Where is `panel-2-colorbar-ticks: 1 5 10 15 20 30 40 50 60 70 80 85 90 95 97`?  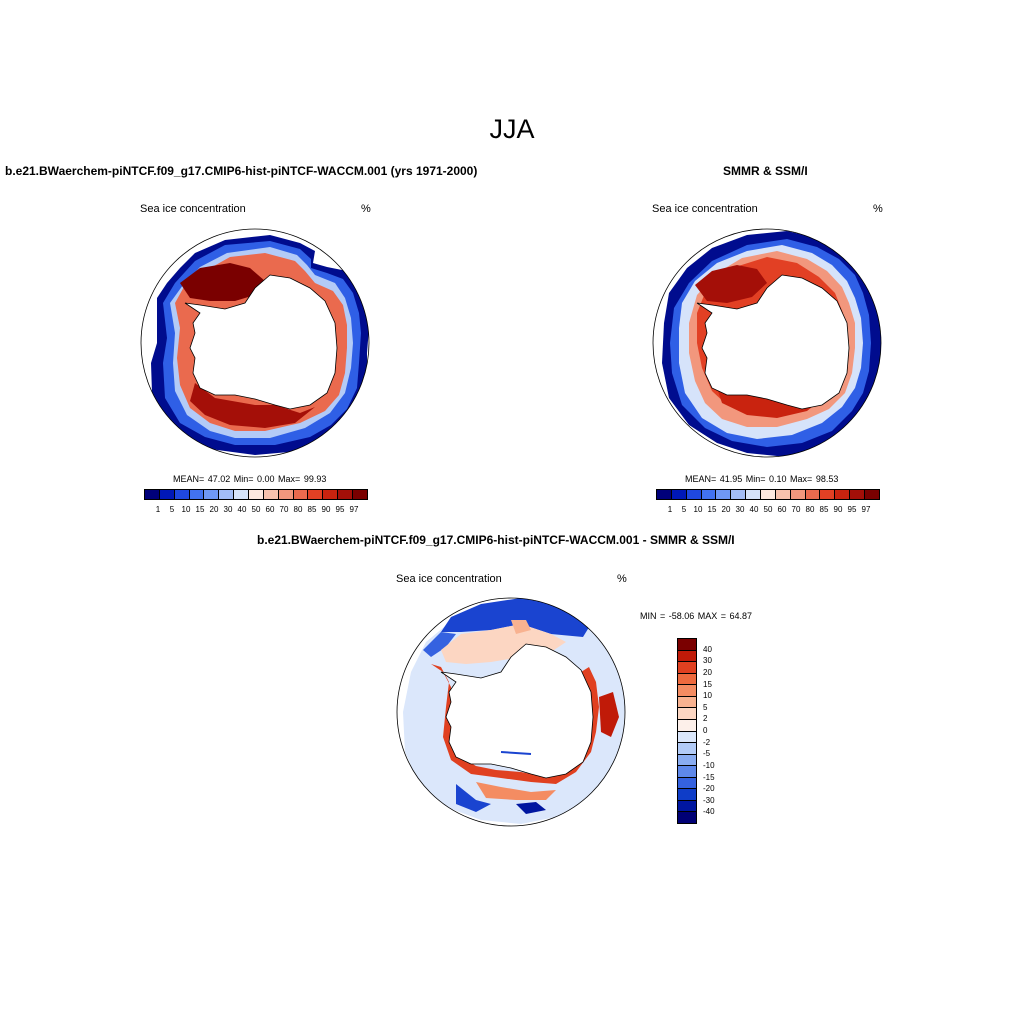
panel-2-colorbar-ticks: 1 5 10 15 20 30 40 50 60 70 80 85 90 95 97 is located at coordinates (768, 509).